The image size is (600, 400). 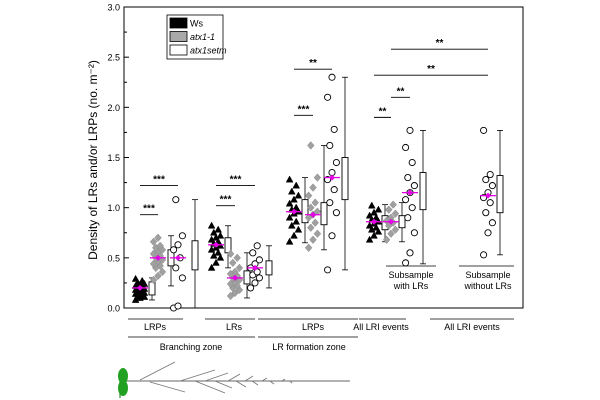 What do you see at coordinates (113, 108) in the screenshot?
I see `y-tick-label: 2.0` at bounding box center [113, 108].